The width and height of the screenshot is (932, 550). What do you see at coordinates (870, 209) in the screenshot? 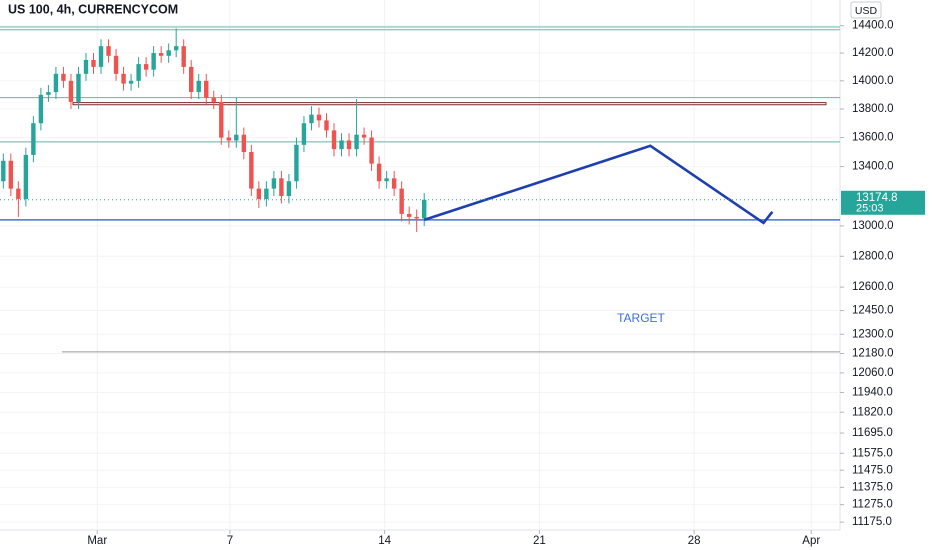
I see `countdown-label: 25:03` at bounding box center [870, 209].